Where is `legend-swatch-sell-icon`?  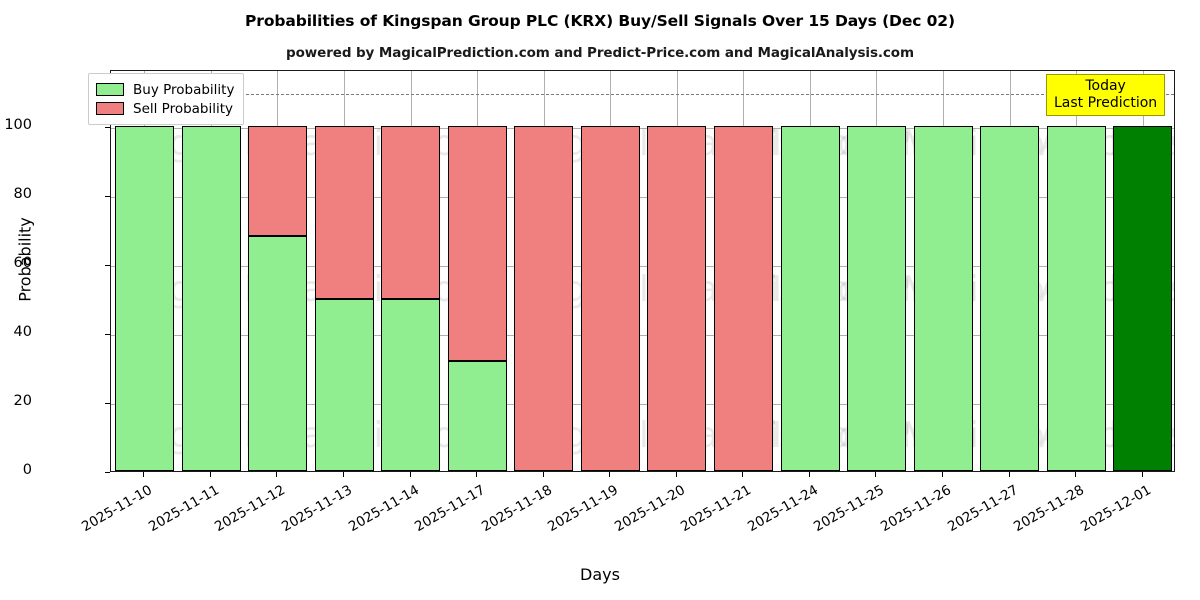 legend-swatch-sell-icon is located at coordinates (110, 108).